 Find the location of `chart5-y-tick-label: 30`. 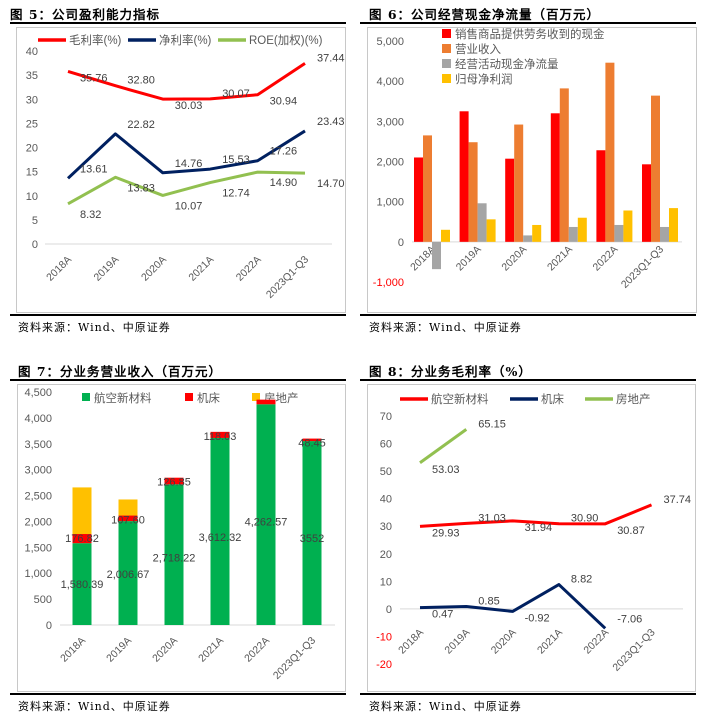

chart5-y-tick-label: 30 is located at coordinates (32, 100).